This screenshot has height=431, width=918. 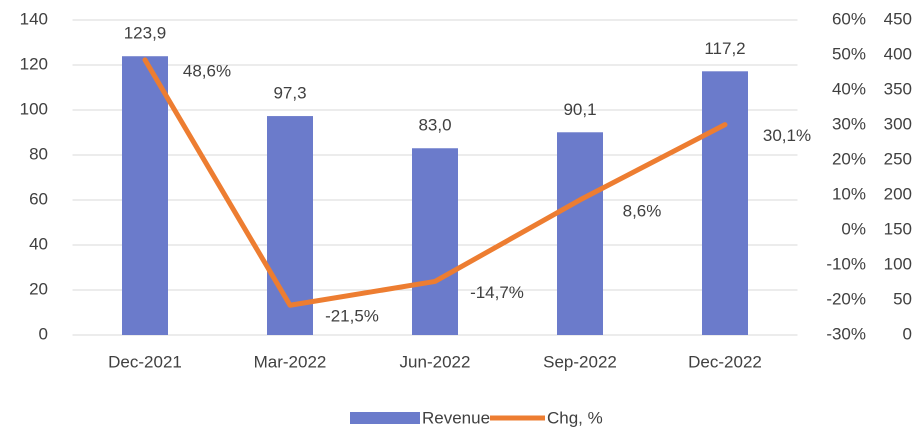 I want to click on y-tick-label: 40, so click(x=38, y=243).